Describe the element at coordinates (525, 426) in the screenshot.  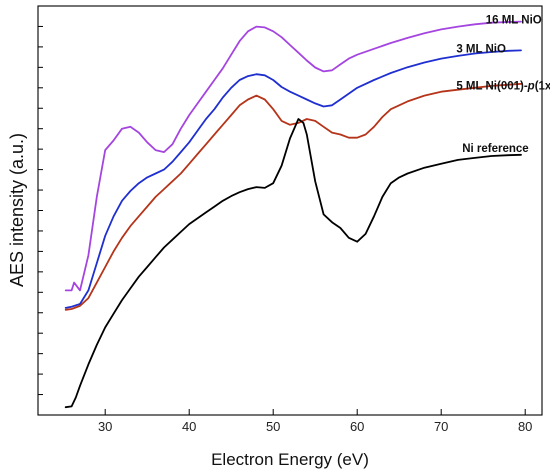
I see `x-tick-label: 80` at that location.